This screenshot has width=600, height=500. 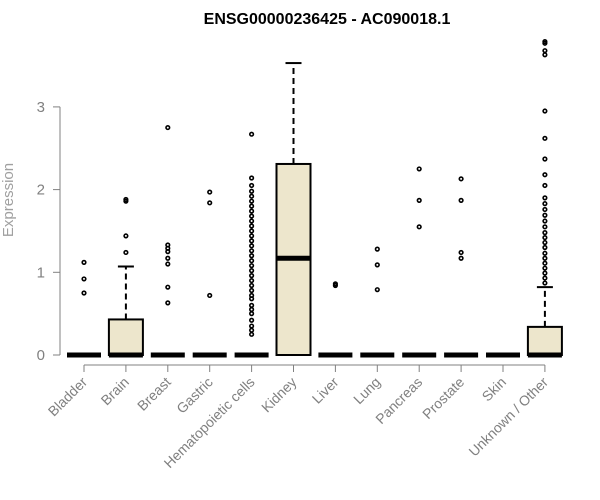 What do you see at coordinates (327, 19) in the screenshot?
I see `chart-title: ENSG00000236425 - AC090018.1` at bounding box center [327, 19].